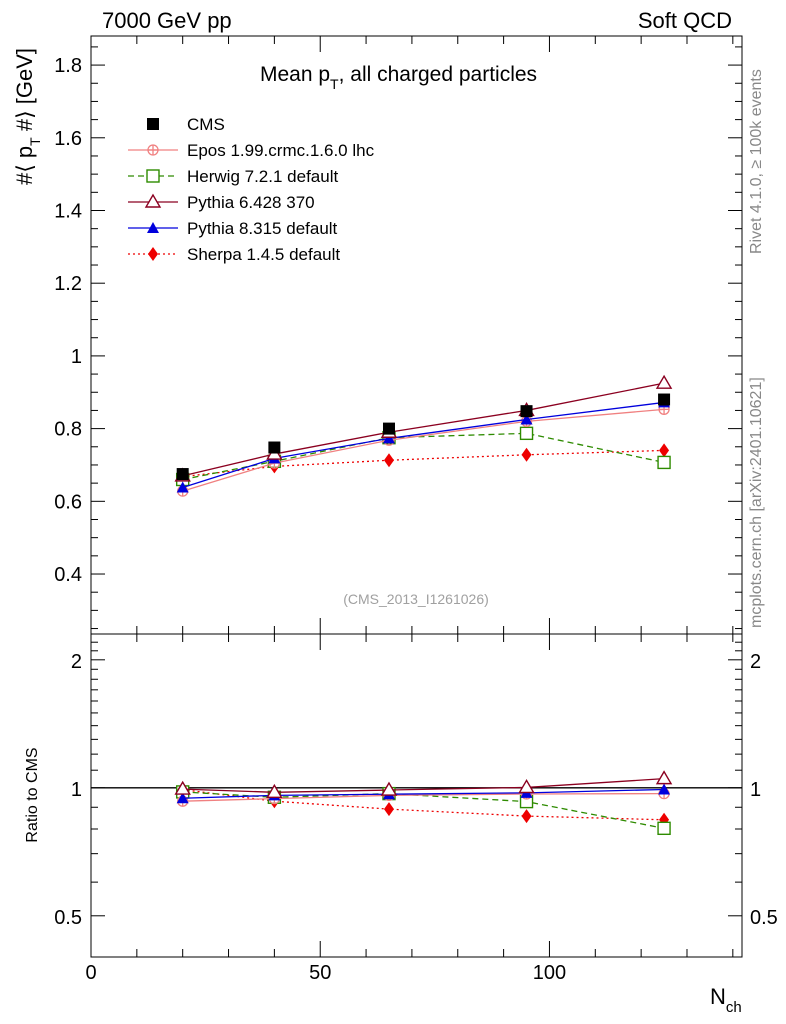  What do you see at coordinates (320, 973) in the screenshot?
I see `x-tick-label: 50` at bounding box center [320, 973].